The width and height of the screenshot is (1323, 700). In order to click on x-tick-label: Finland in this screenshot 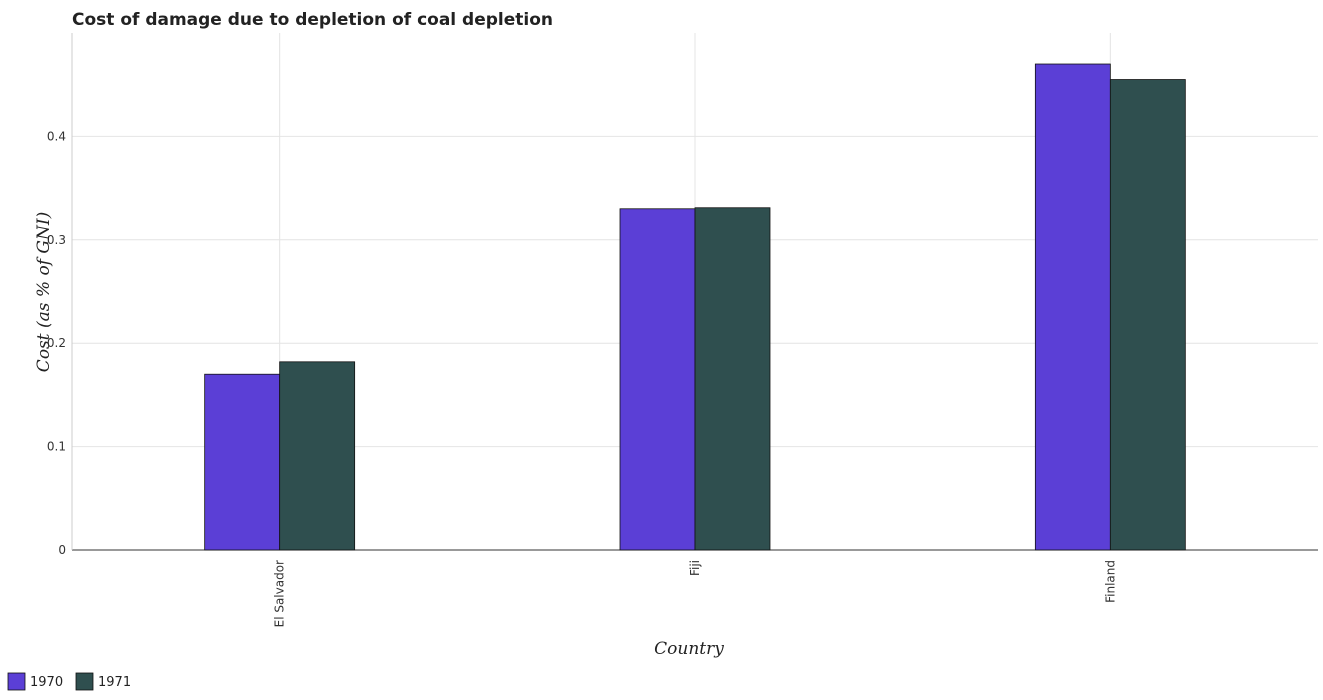, I will do `click(1110, 581)`.